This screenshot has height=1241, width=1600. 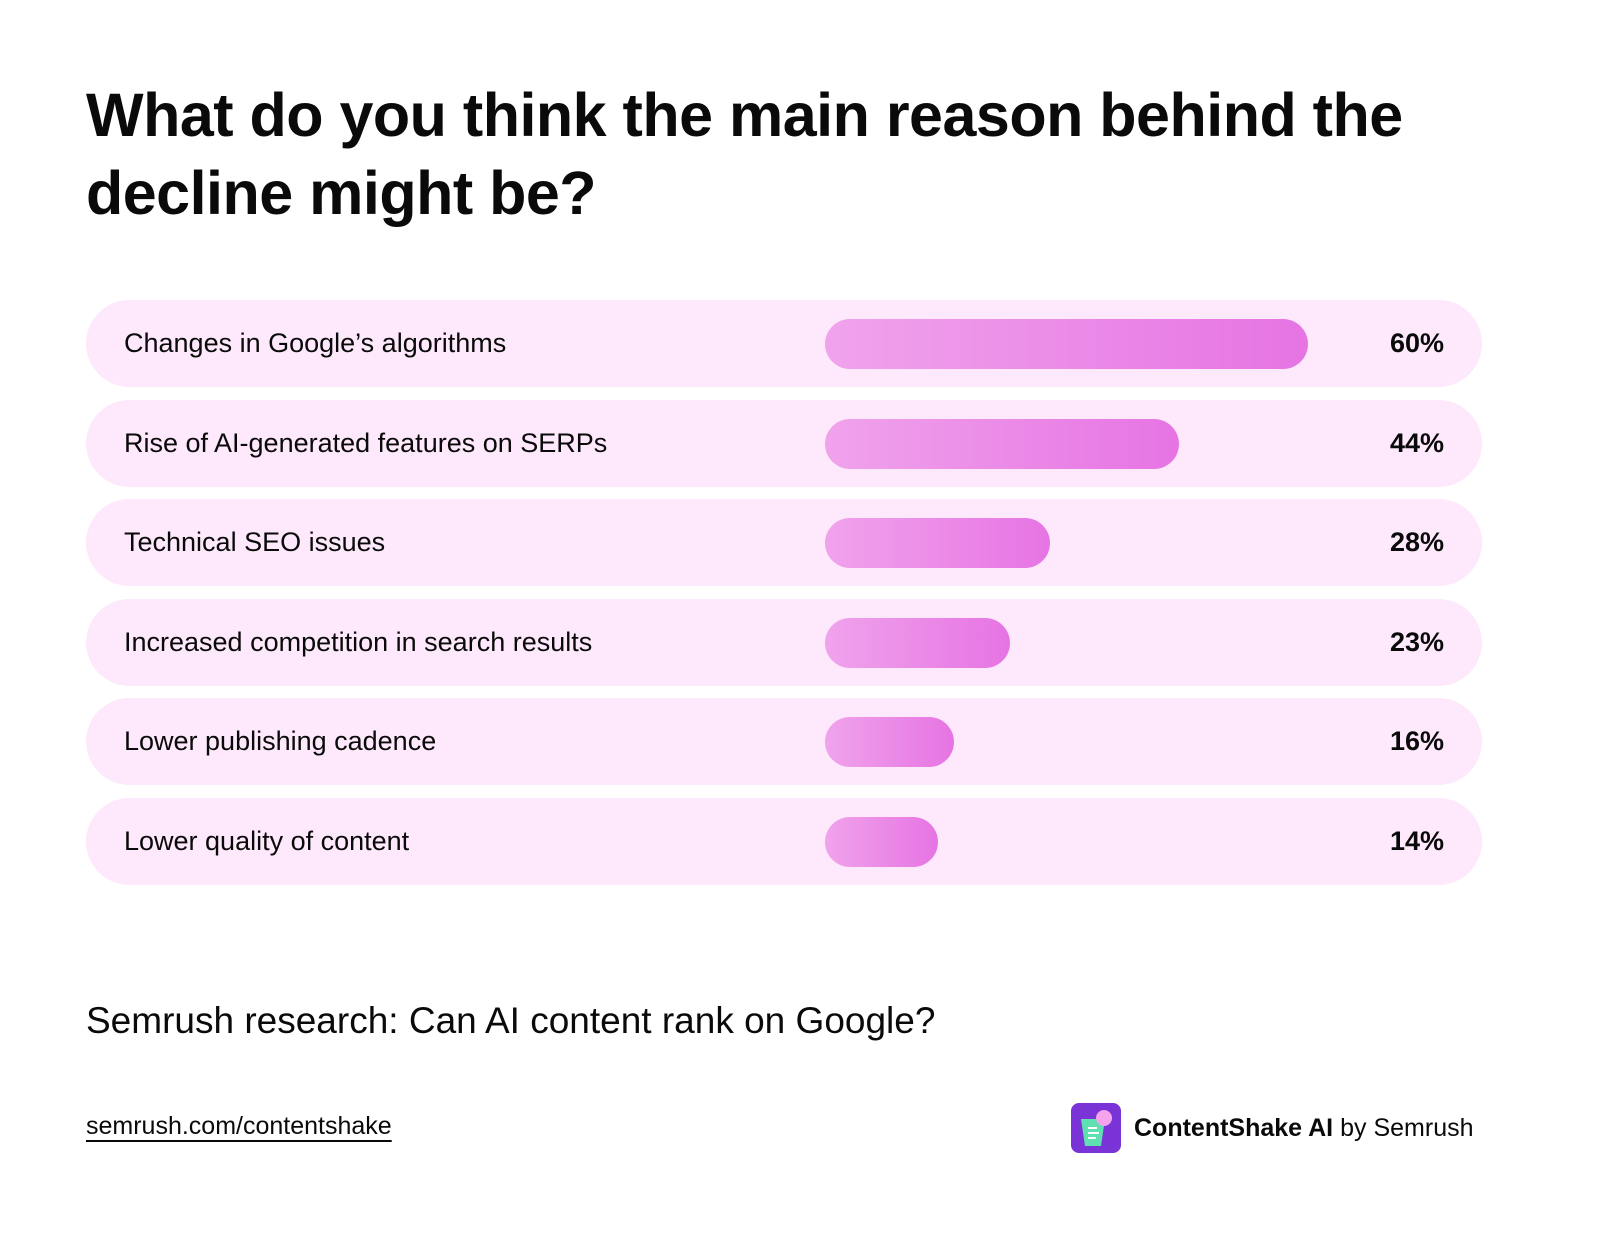 What do you see at coordinates (1416, 542) in the screenshot?
I see `value-label: 28%` at bounding box center [1416, 542].